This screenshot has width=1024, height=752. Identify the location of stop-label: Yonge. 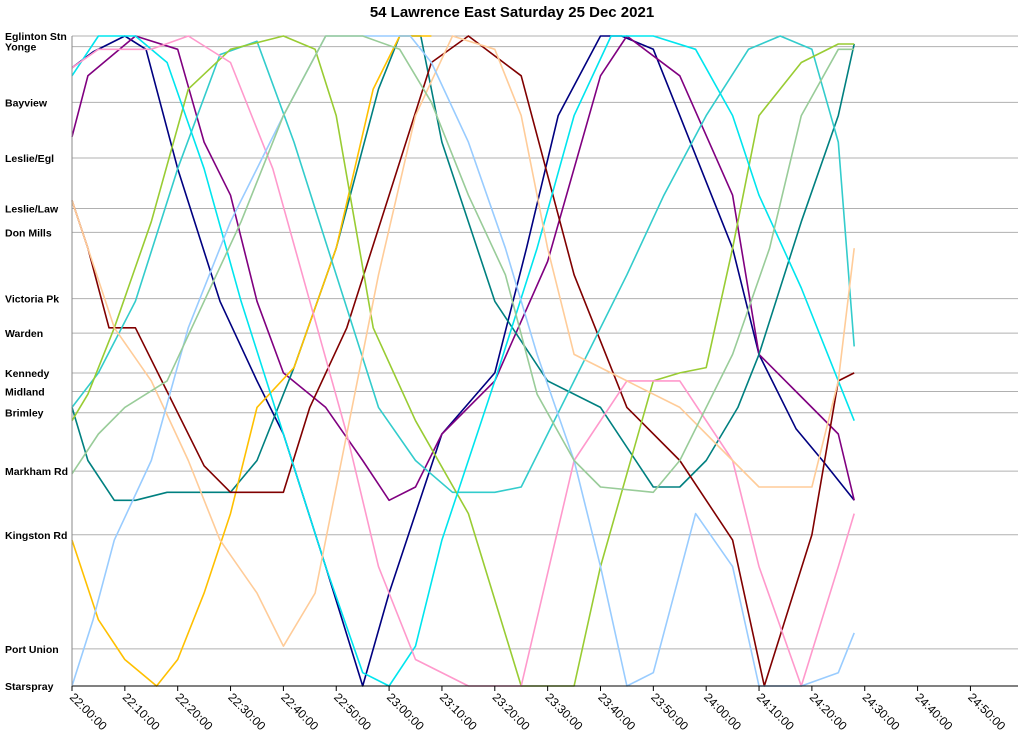
(20, 48).